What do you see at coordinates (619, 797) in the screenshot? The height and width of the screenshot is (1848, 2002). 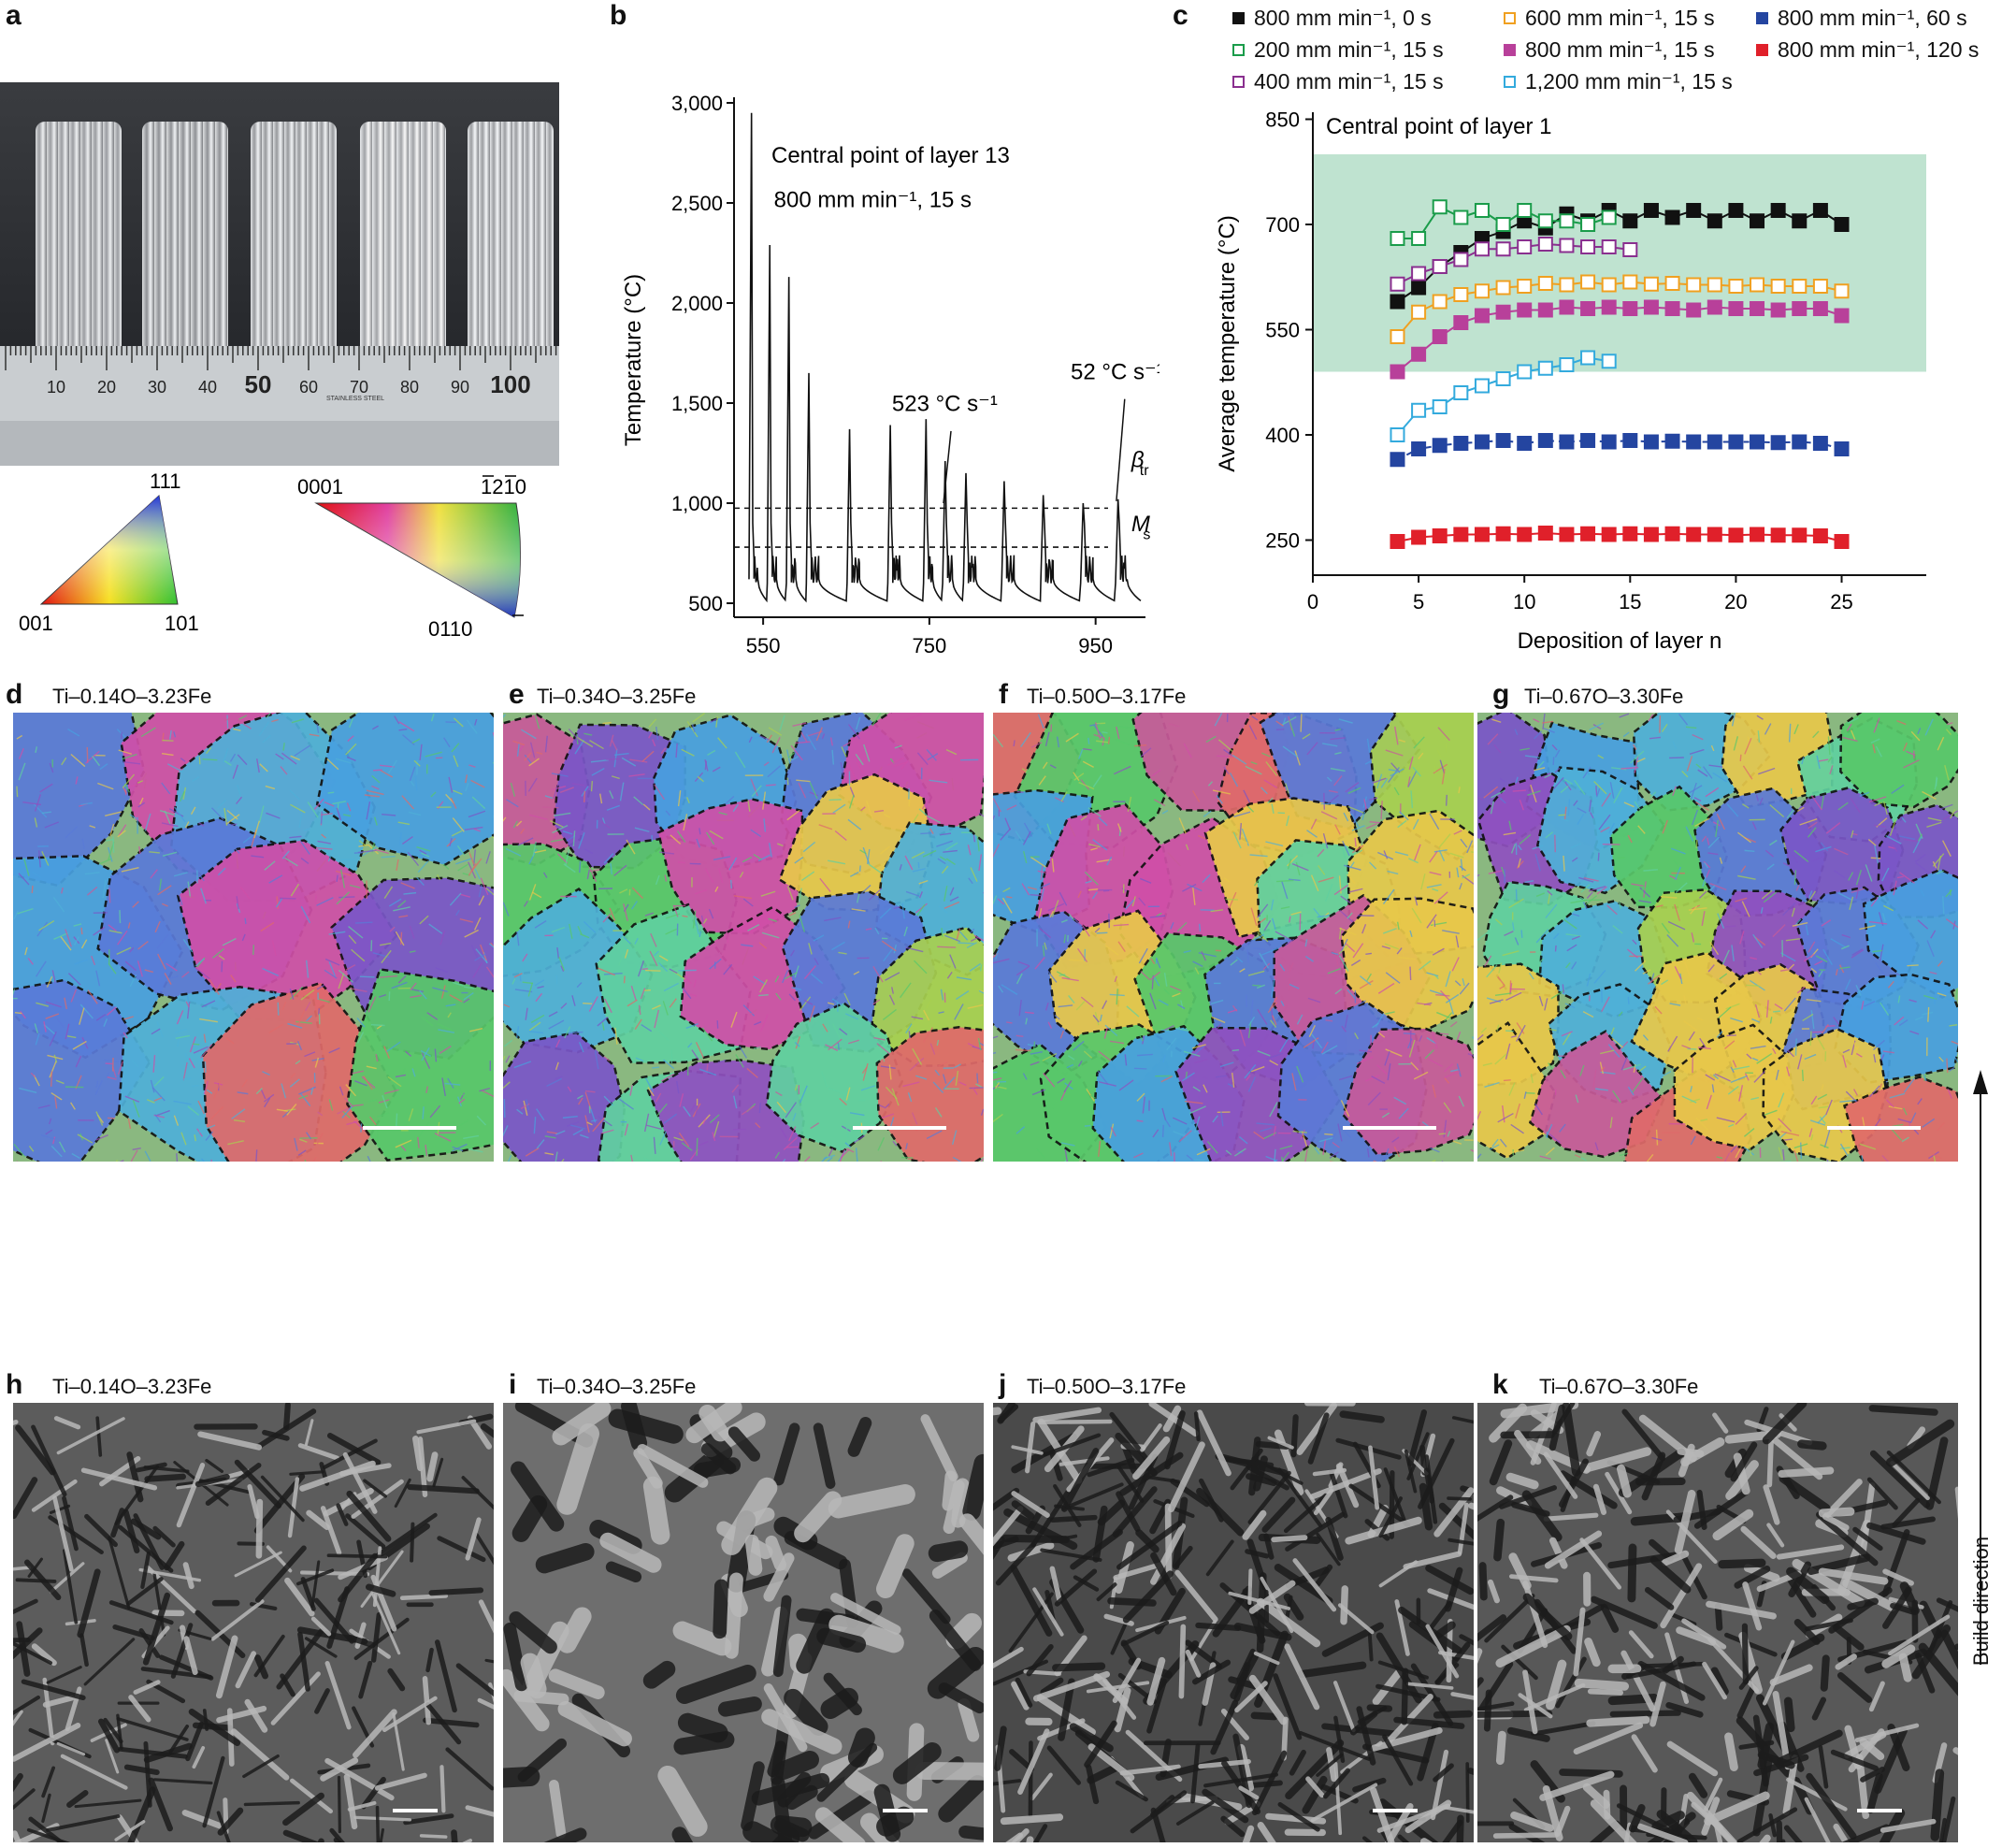 I see `prior-beta-grain` at bounding box center [619, 797].